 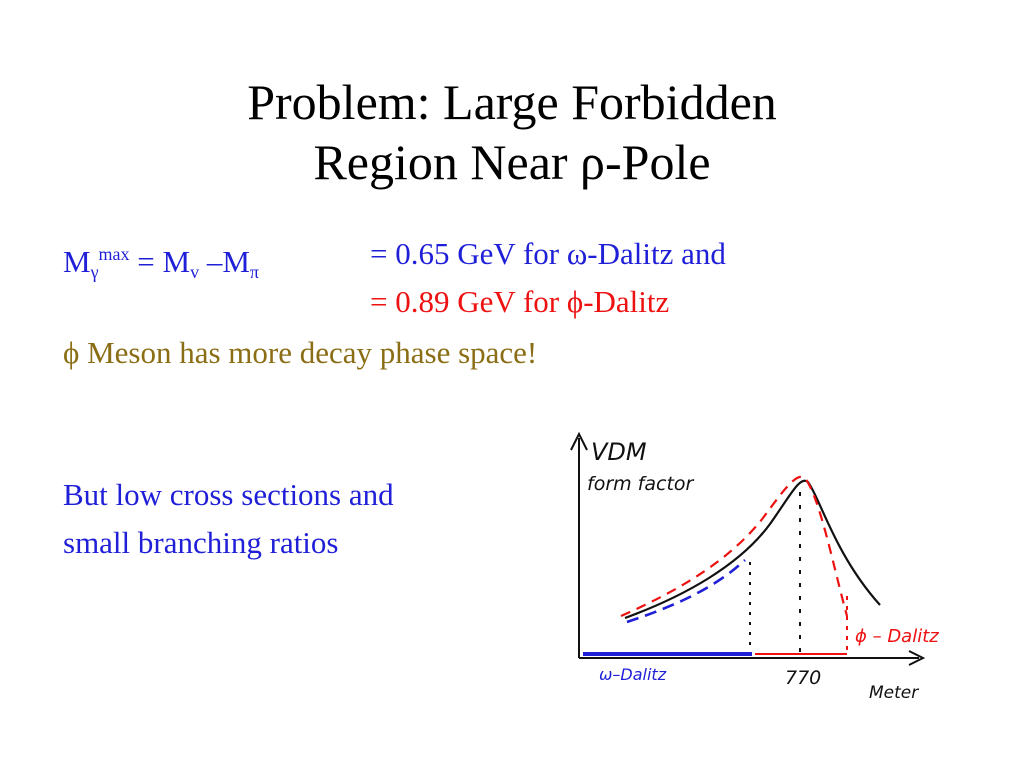 I want to click on note-line-2: small branching ratios, so click(x=201, y=542).